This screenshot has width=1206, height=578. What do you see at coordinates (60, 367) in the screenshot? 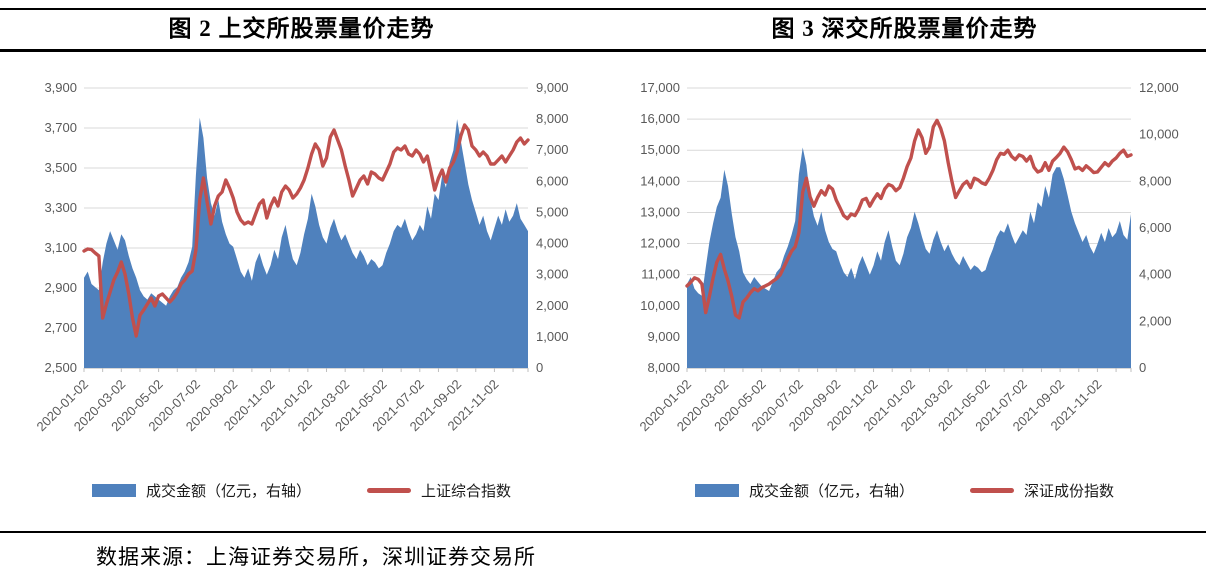
I see `svg-text: 2,500` at bounding box center [60, 367].